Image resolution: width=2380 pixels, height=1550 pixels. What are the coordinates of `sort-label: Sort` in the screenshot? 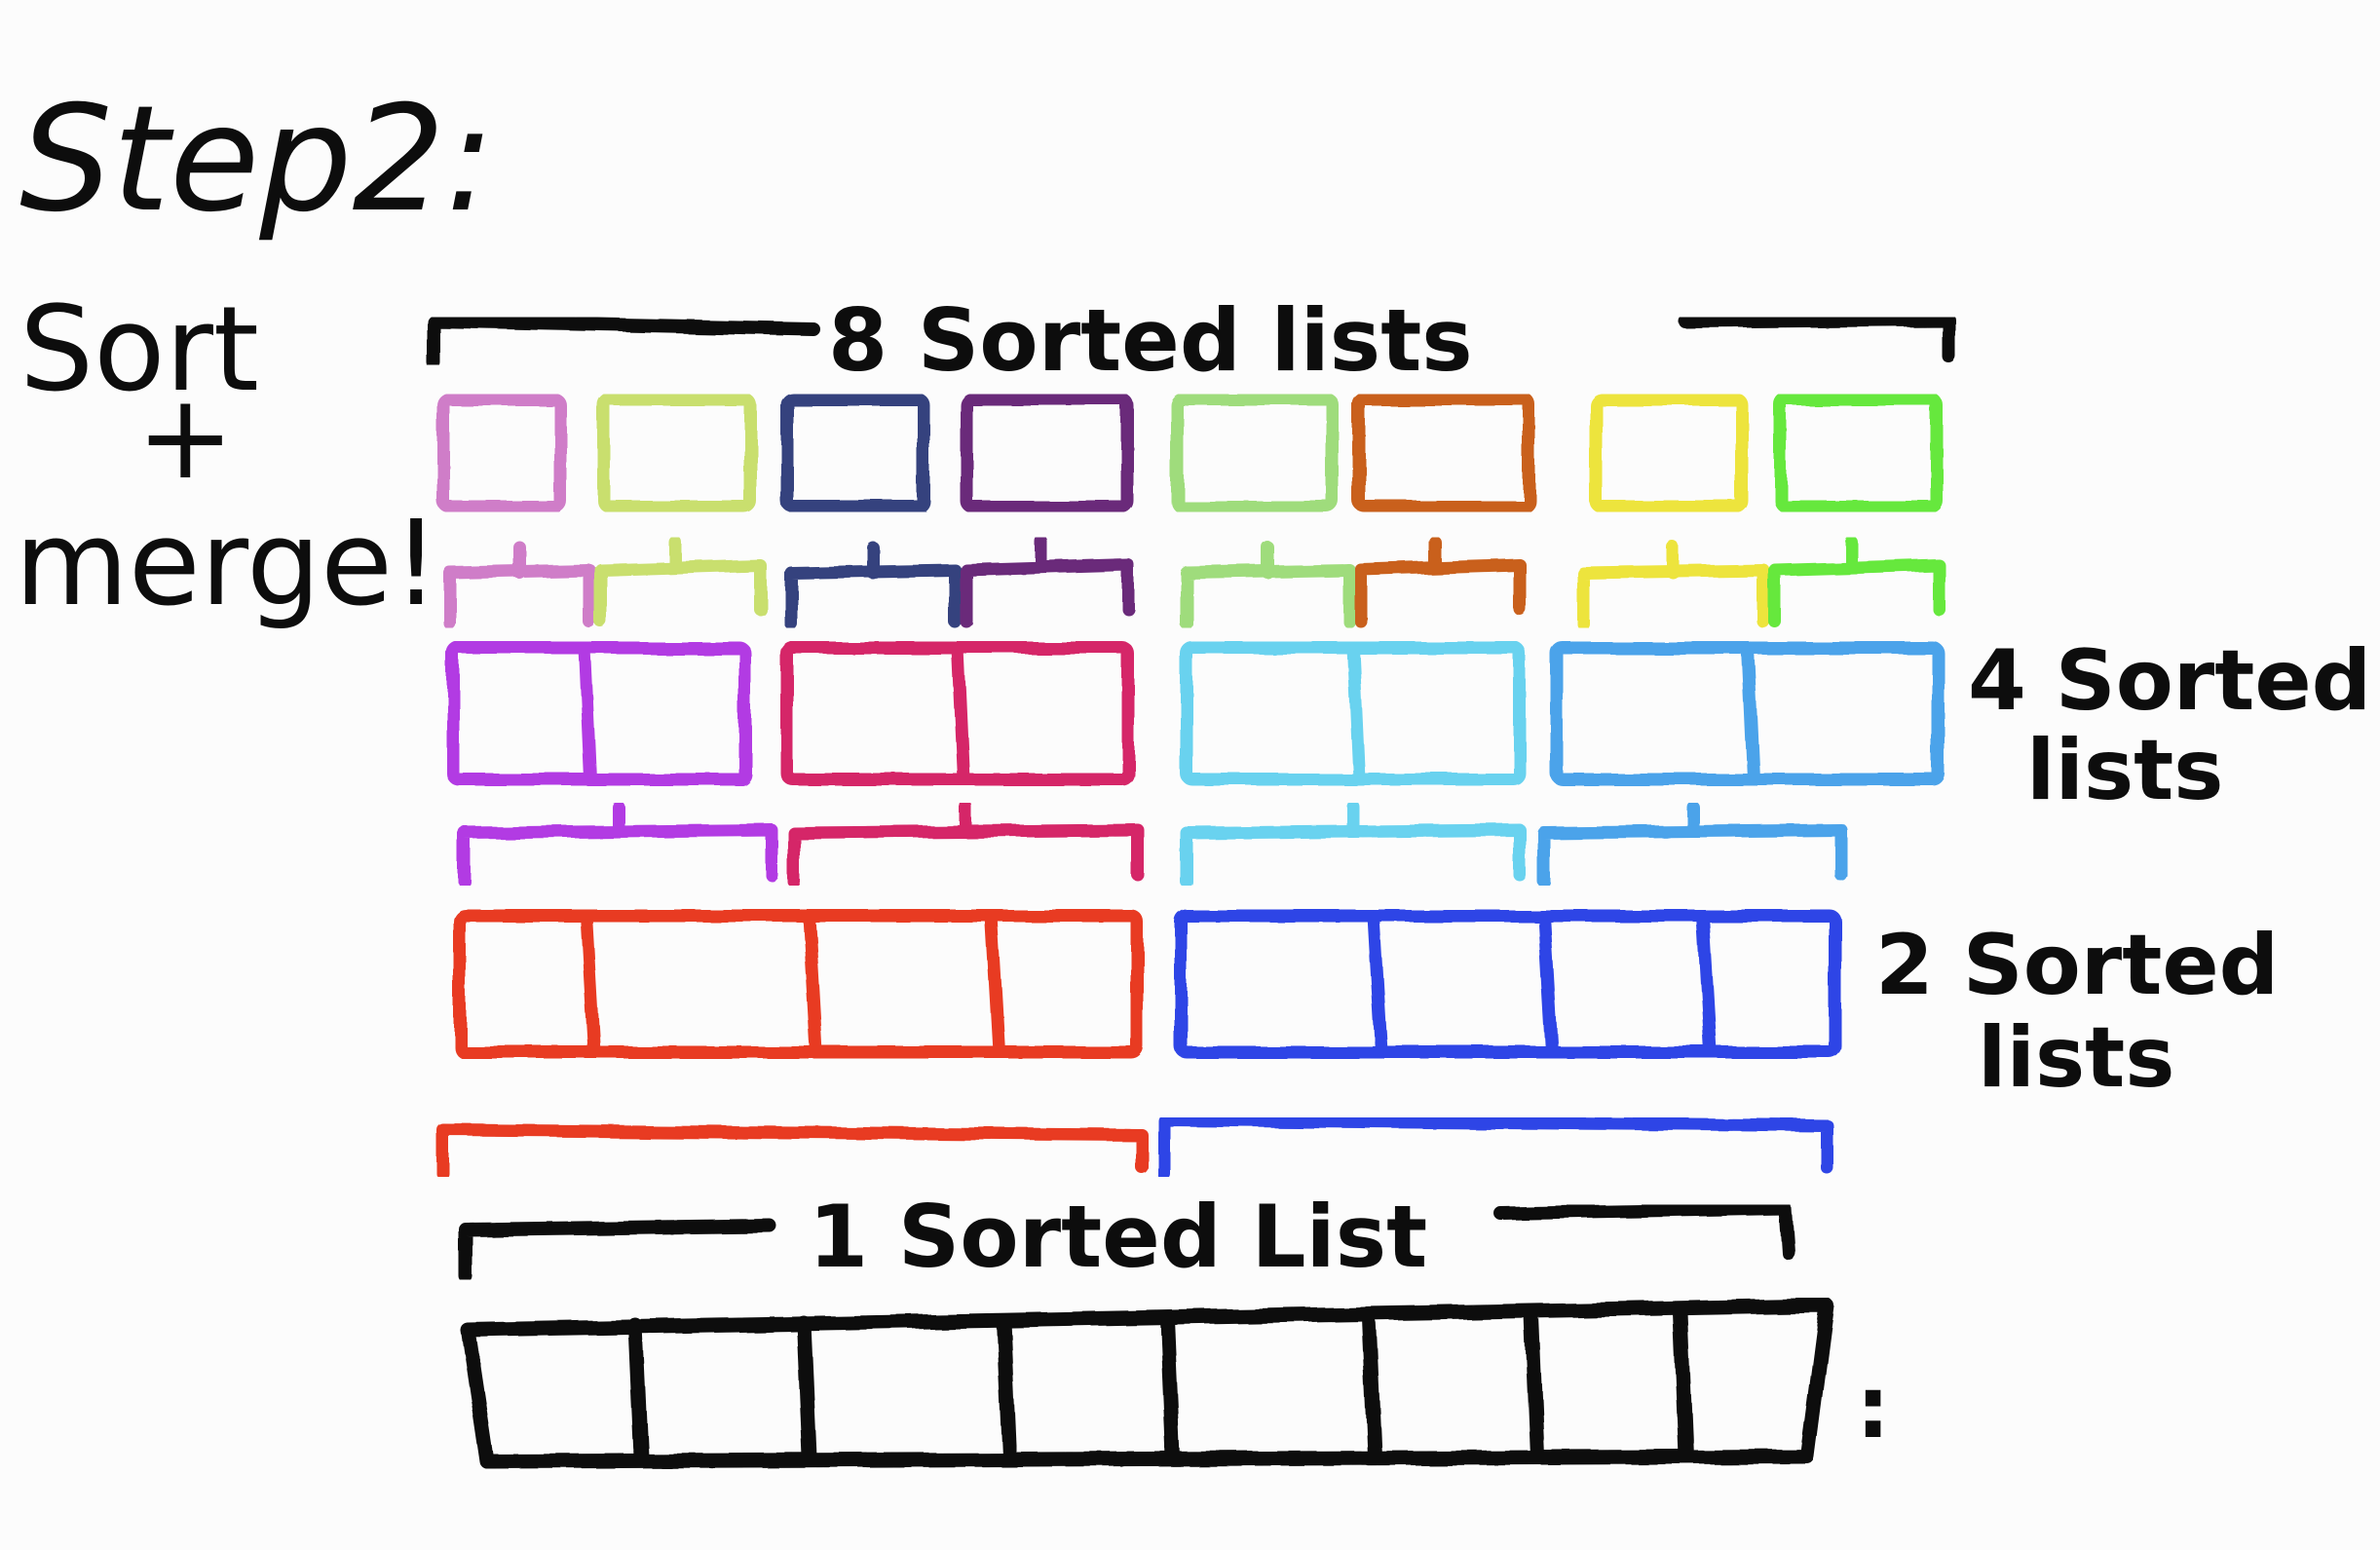 It's located at (139, 350).